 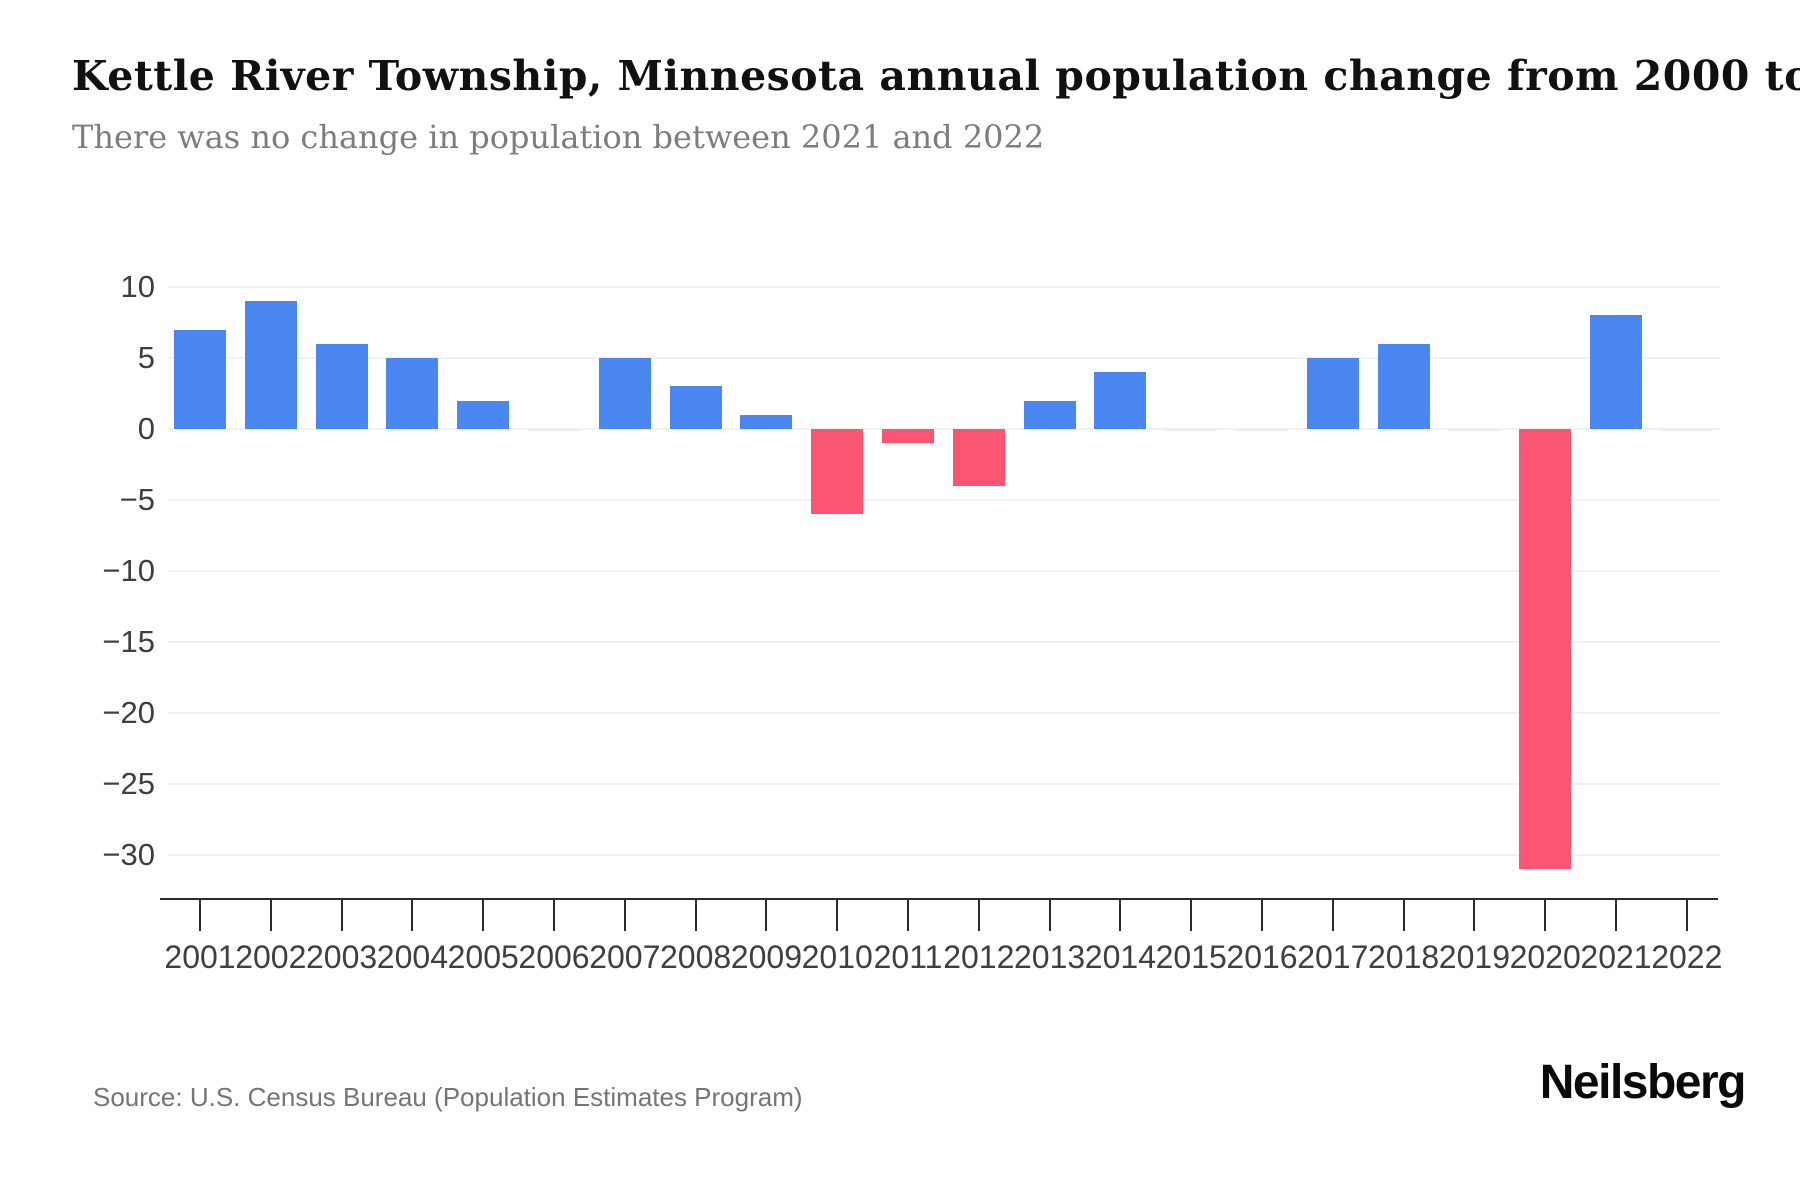 What do you see at coordinates (939, 899) in the screenshot?
I see `x-axis-line` at bounding box center [939, 899].